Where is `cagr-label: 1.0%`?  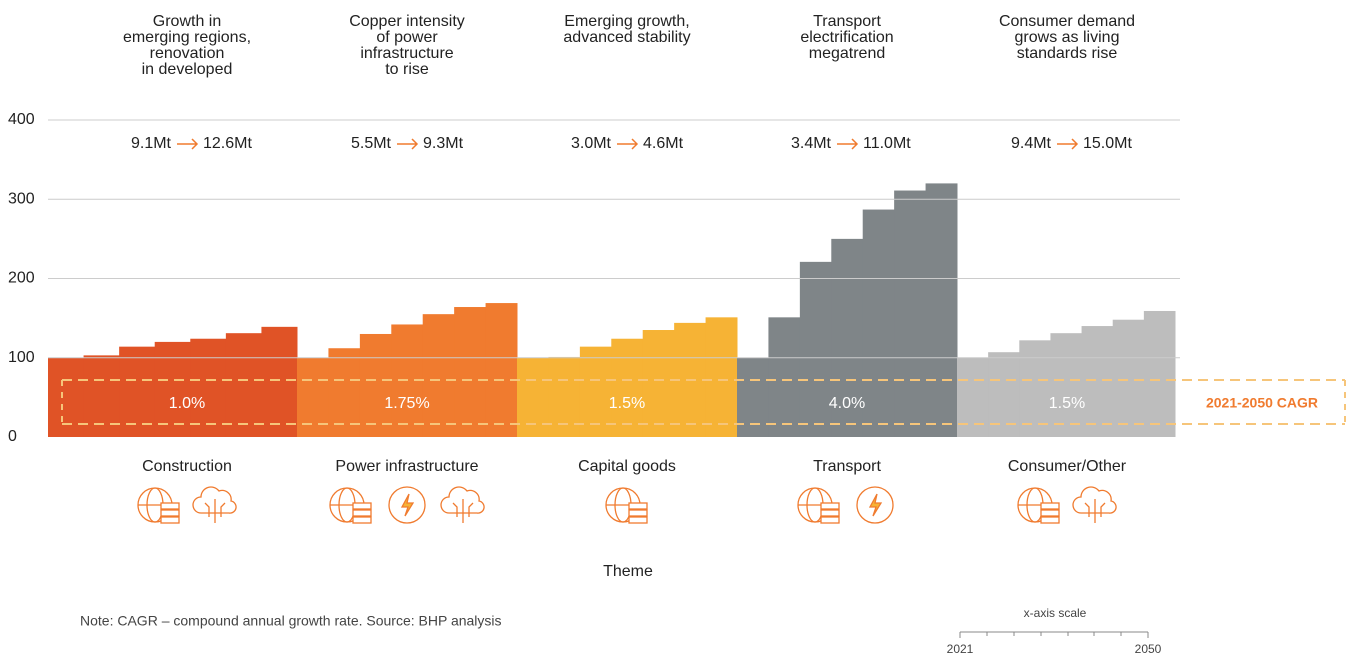 cagr-label: 1.0% is located at coordinates (187, 403).